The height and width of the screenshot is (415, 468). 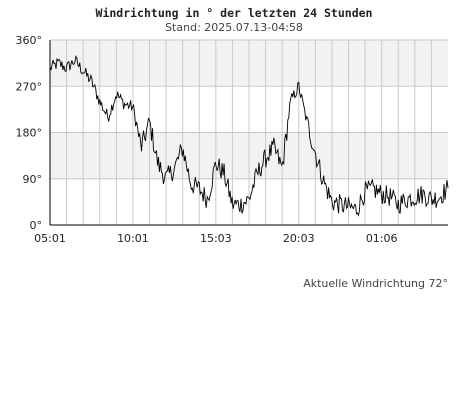 What do you see at coordinates (133, 238) in the screenshot?
I see `x-tick-label: 10:01` at bounding box center [133, 238].